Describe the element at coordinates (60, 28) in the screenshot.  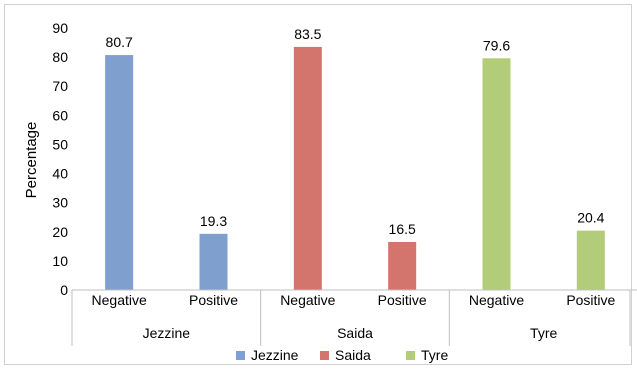
I see `y-tick-label: 90` at that location.